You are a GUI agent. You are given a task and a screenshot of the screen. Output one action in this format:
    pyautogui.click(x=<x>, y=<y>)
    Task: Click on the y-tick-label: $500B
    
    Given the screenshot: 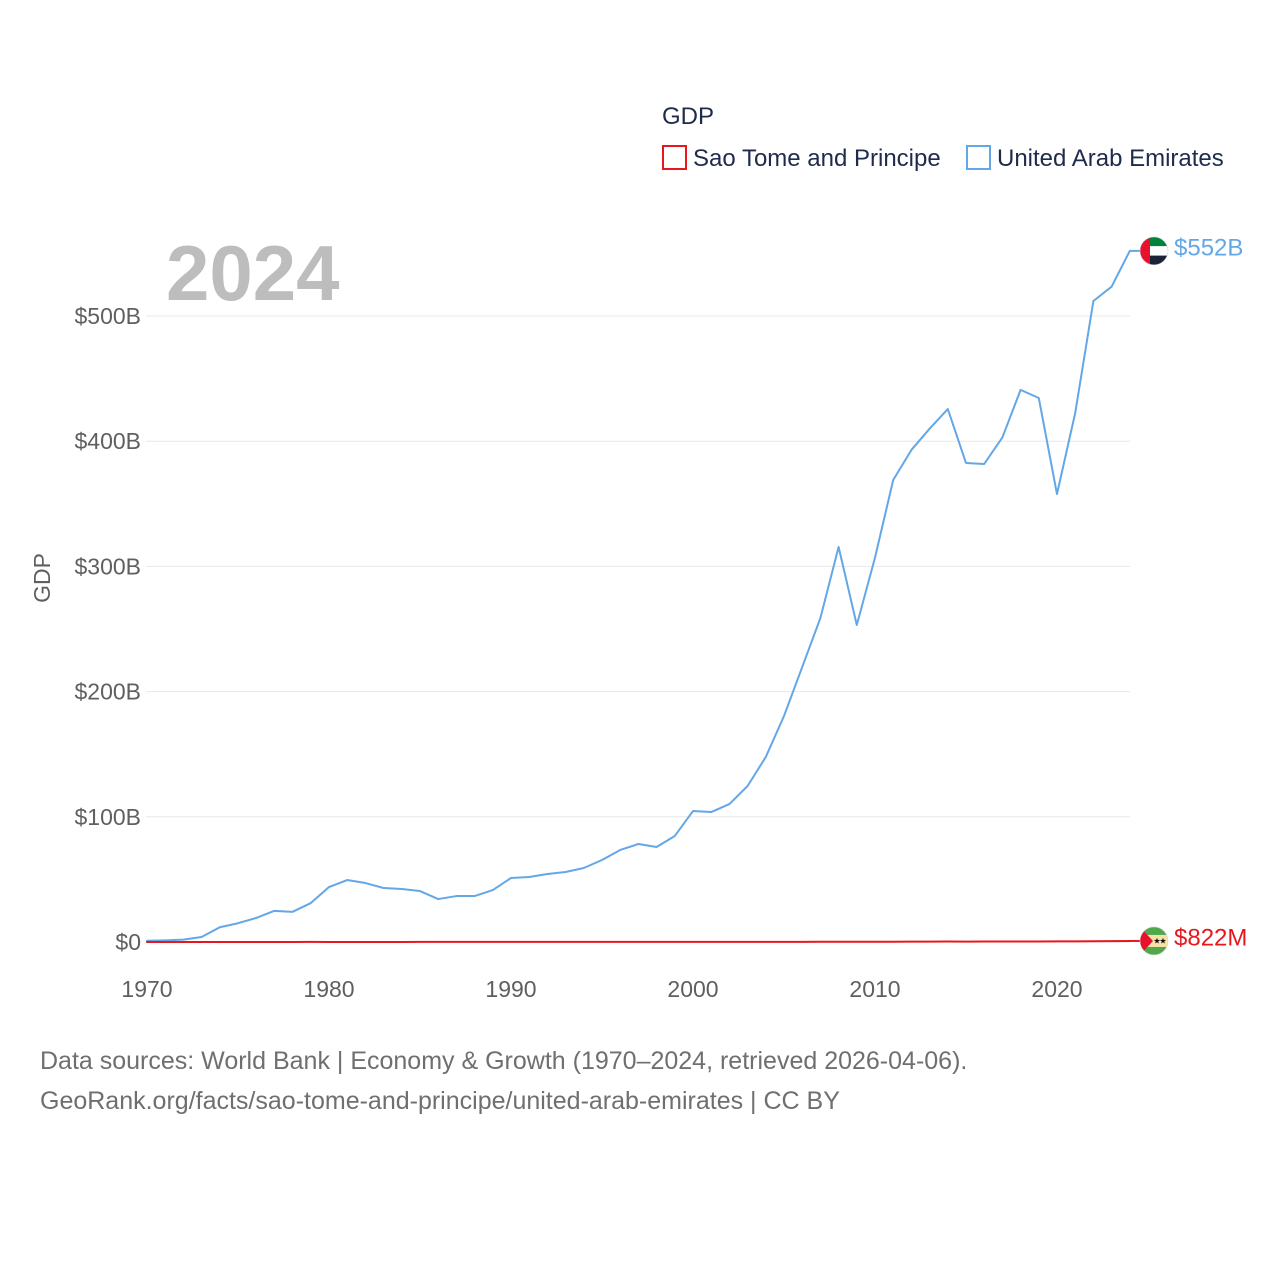 What is the action you would take?
    pyautogui.click(x=107, y=316)
    